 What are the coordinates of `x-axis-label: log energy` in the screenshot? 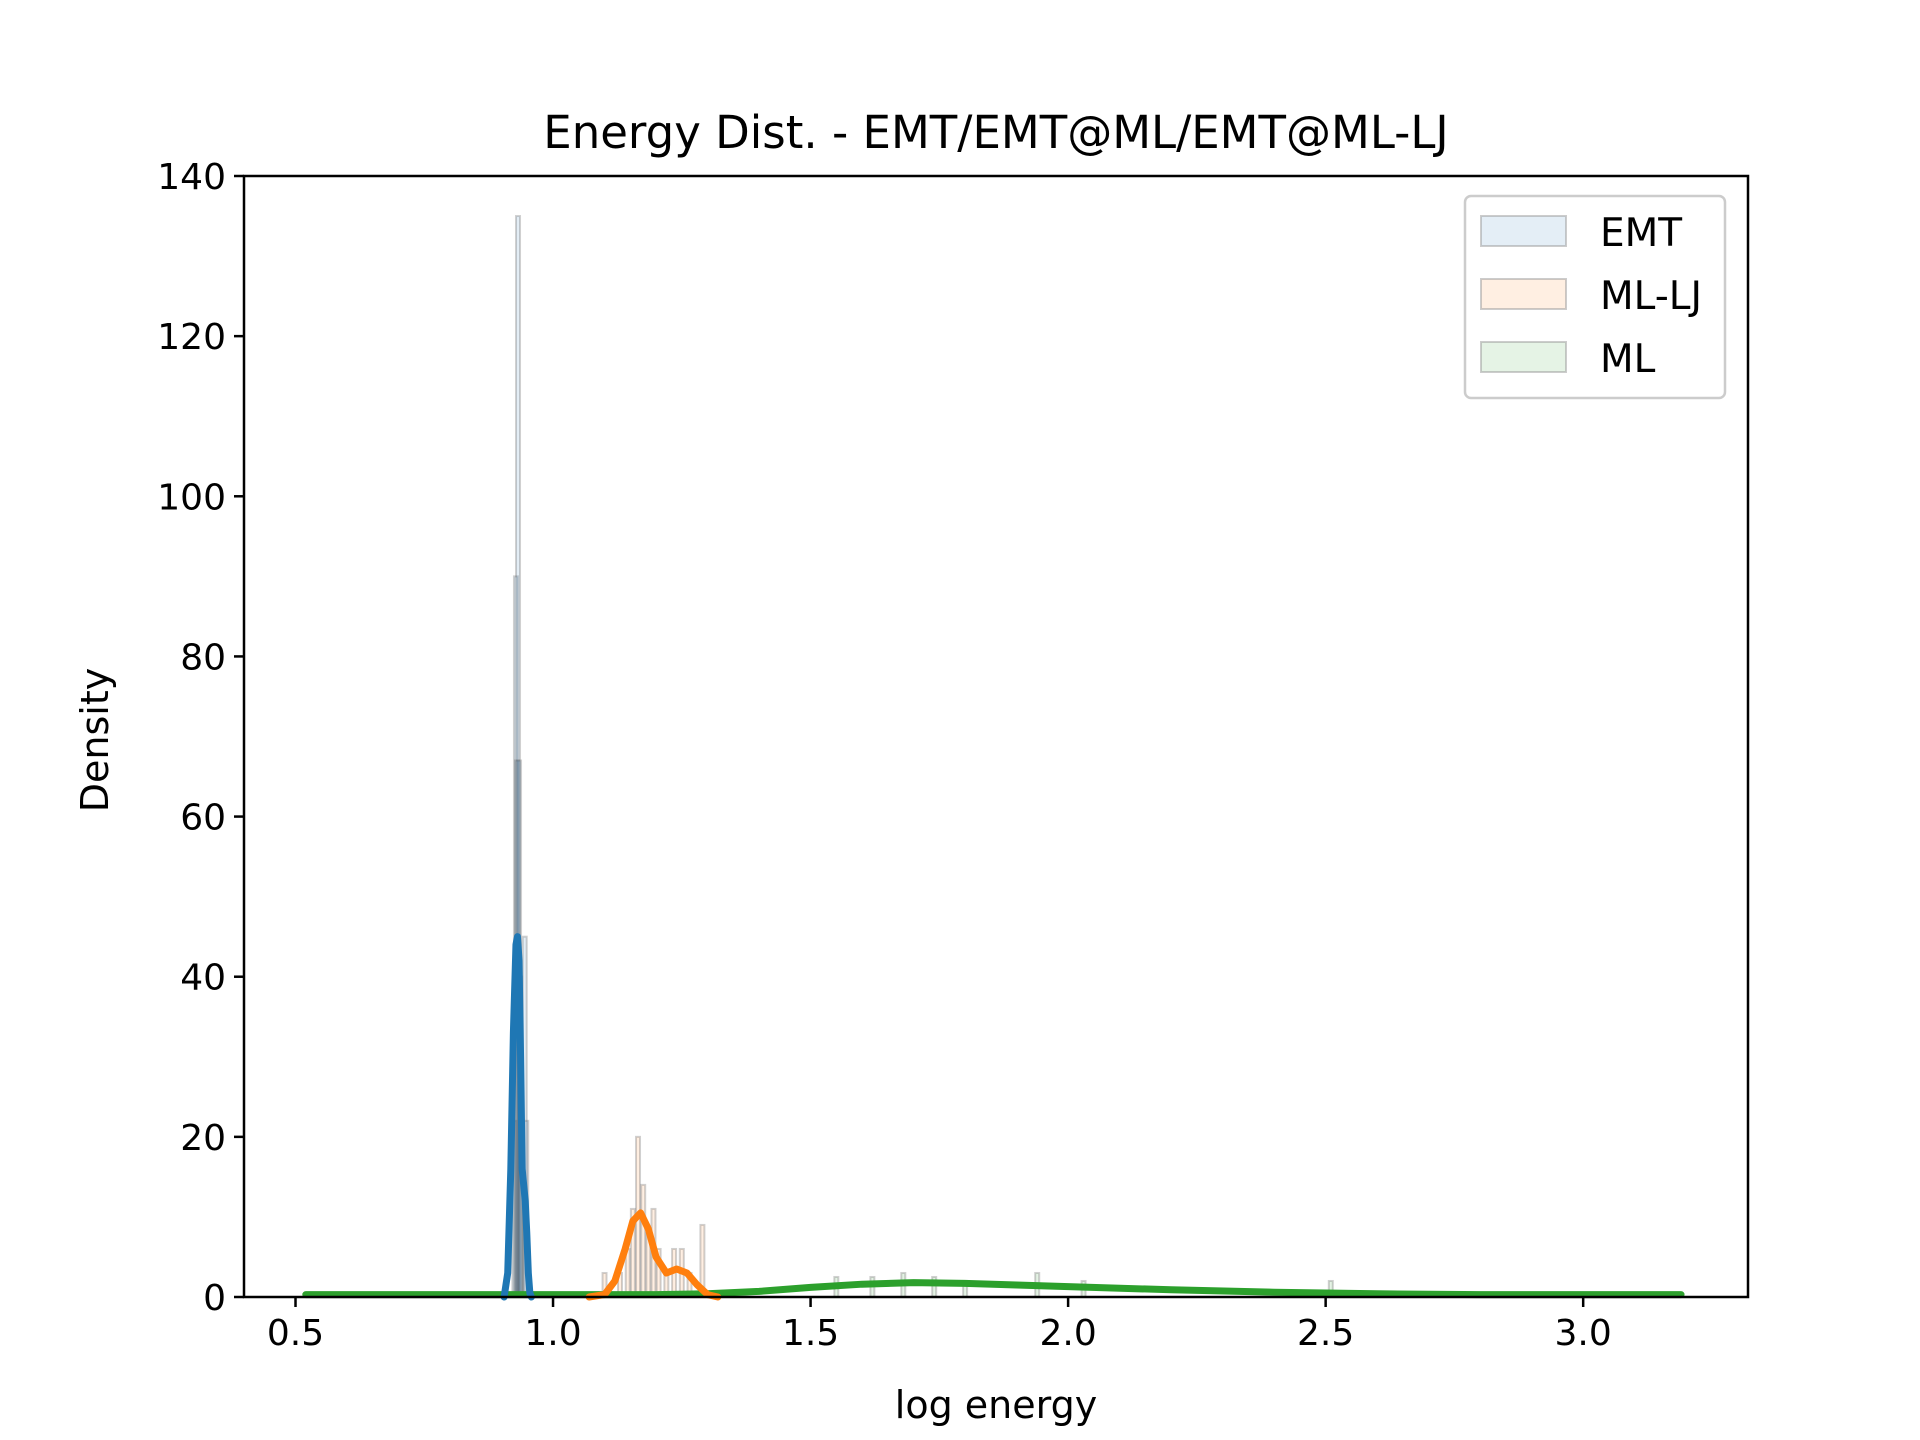 It's located at (996, 1405).